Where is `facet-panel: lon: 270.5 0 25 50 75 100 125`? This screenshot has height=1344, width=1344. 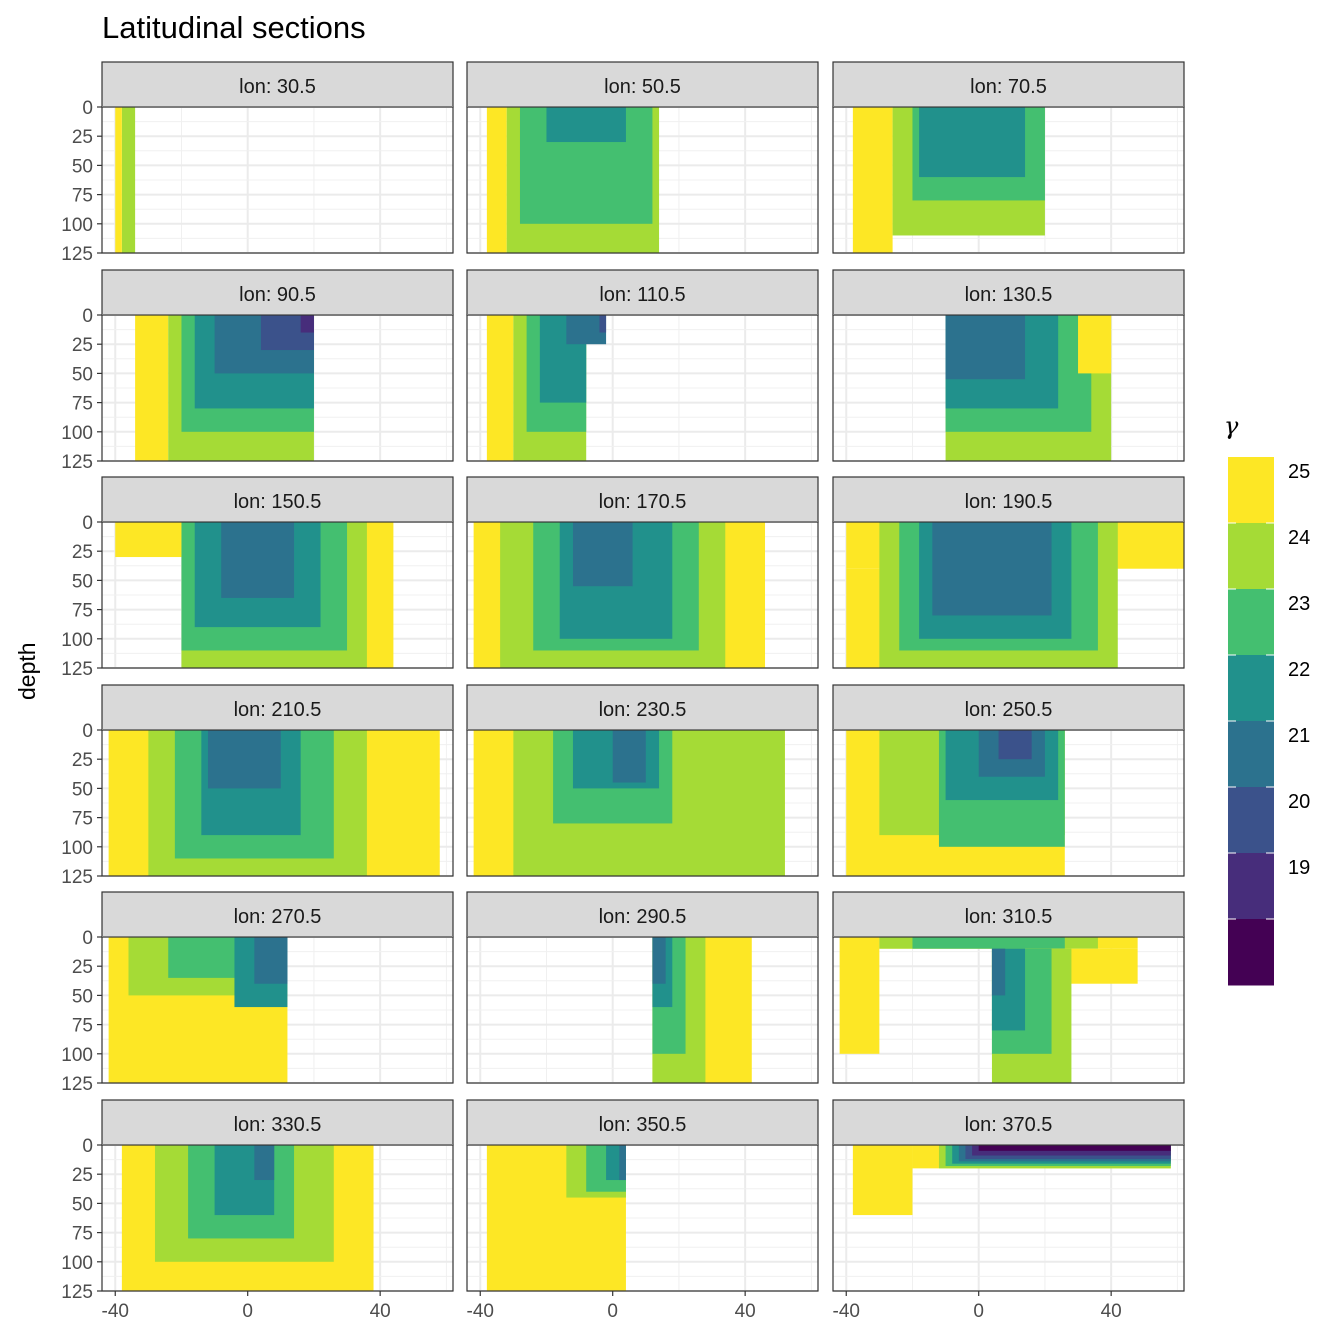 facet-panel: lon: 270.5 0 25 50 75 100 125 is located at coordinates (257, 993).